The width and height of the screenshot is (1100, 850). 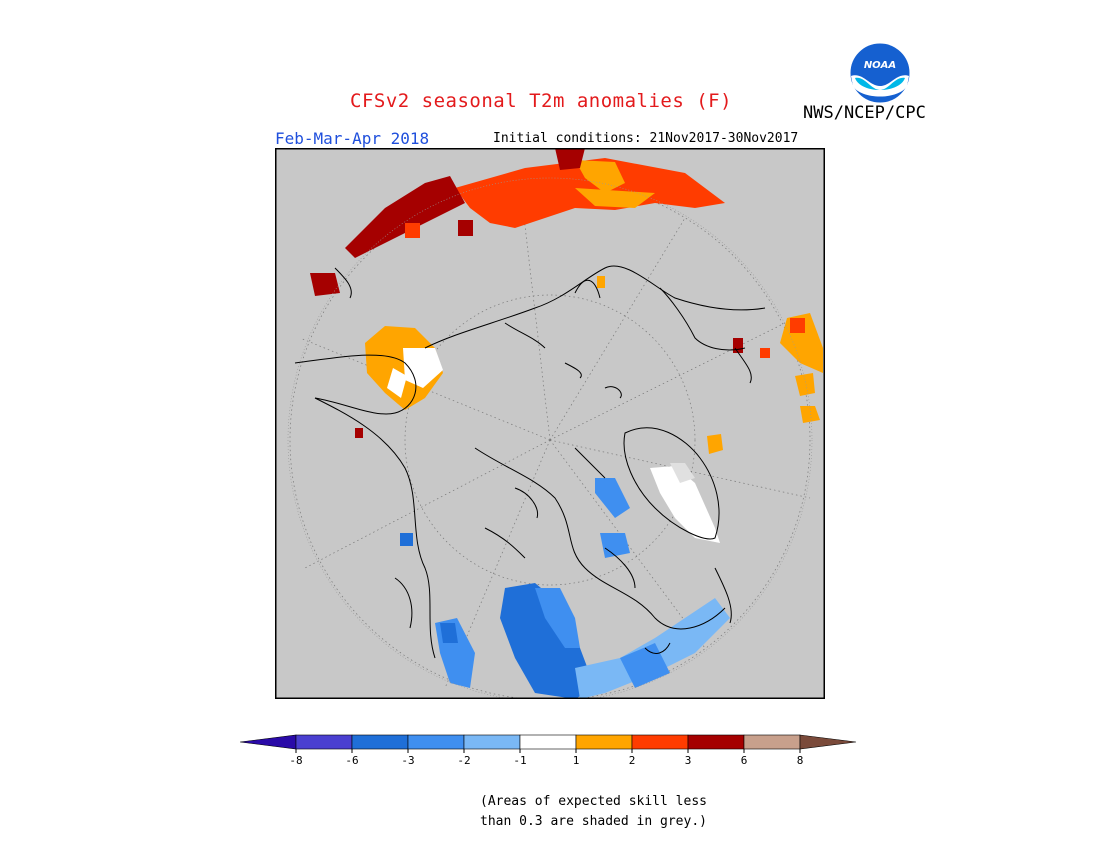 What do you see at coordinates (800, 760) in the screenshot?
I see `colorbar-tick-label: 8` at bounding box center [800, 760].